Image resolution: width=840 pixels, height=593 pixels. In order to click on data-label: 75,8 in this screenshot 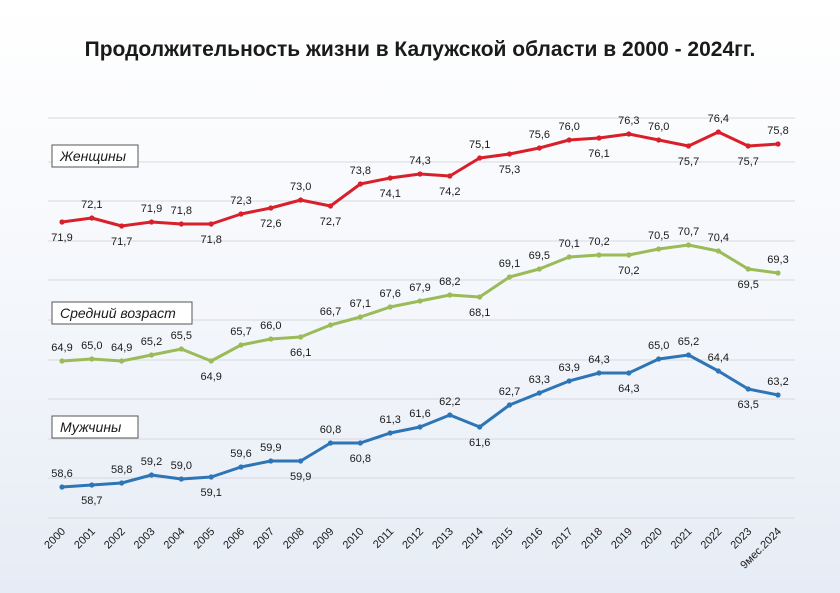, I will do `click(777, 131)`.